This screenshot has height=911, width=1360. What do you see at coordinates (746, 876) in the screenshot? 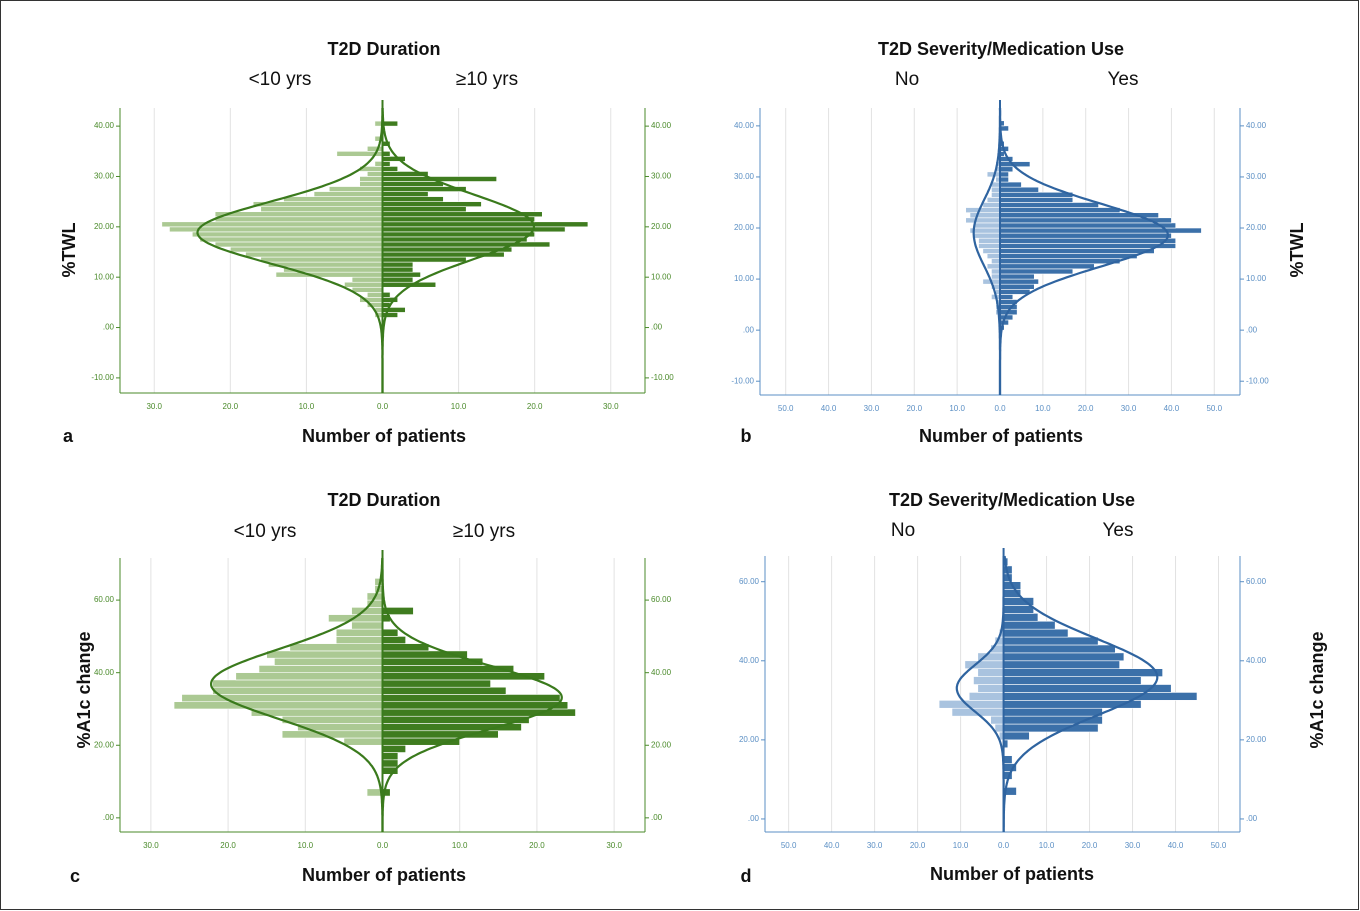
I see `panel-letter: d` at bounding box center [746, 876].